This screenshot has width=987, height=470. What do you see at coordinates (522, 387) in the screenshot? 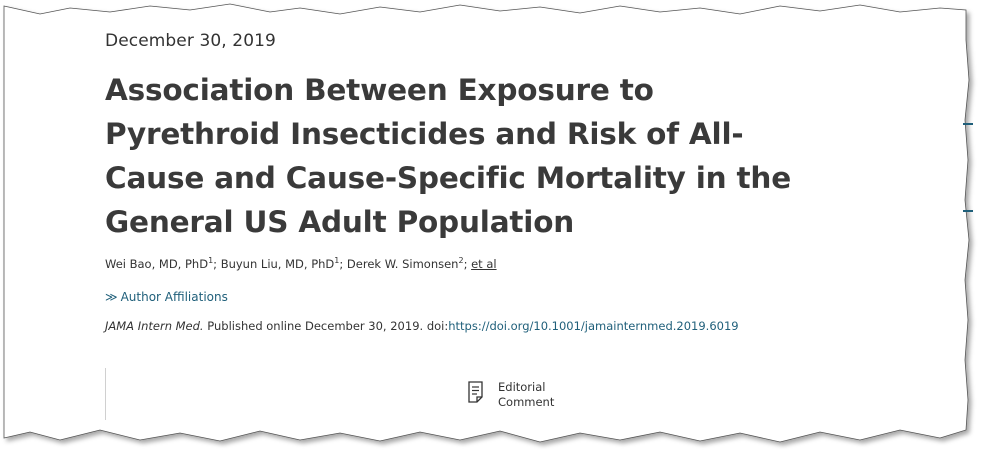
I see `editorial-label-line1: Editorial` at bounding box center [522, 387].